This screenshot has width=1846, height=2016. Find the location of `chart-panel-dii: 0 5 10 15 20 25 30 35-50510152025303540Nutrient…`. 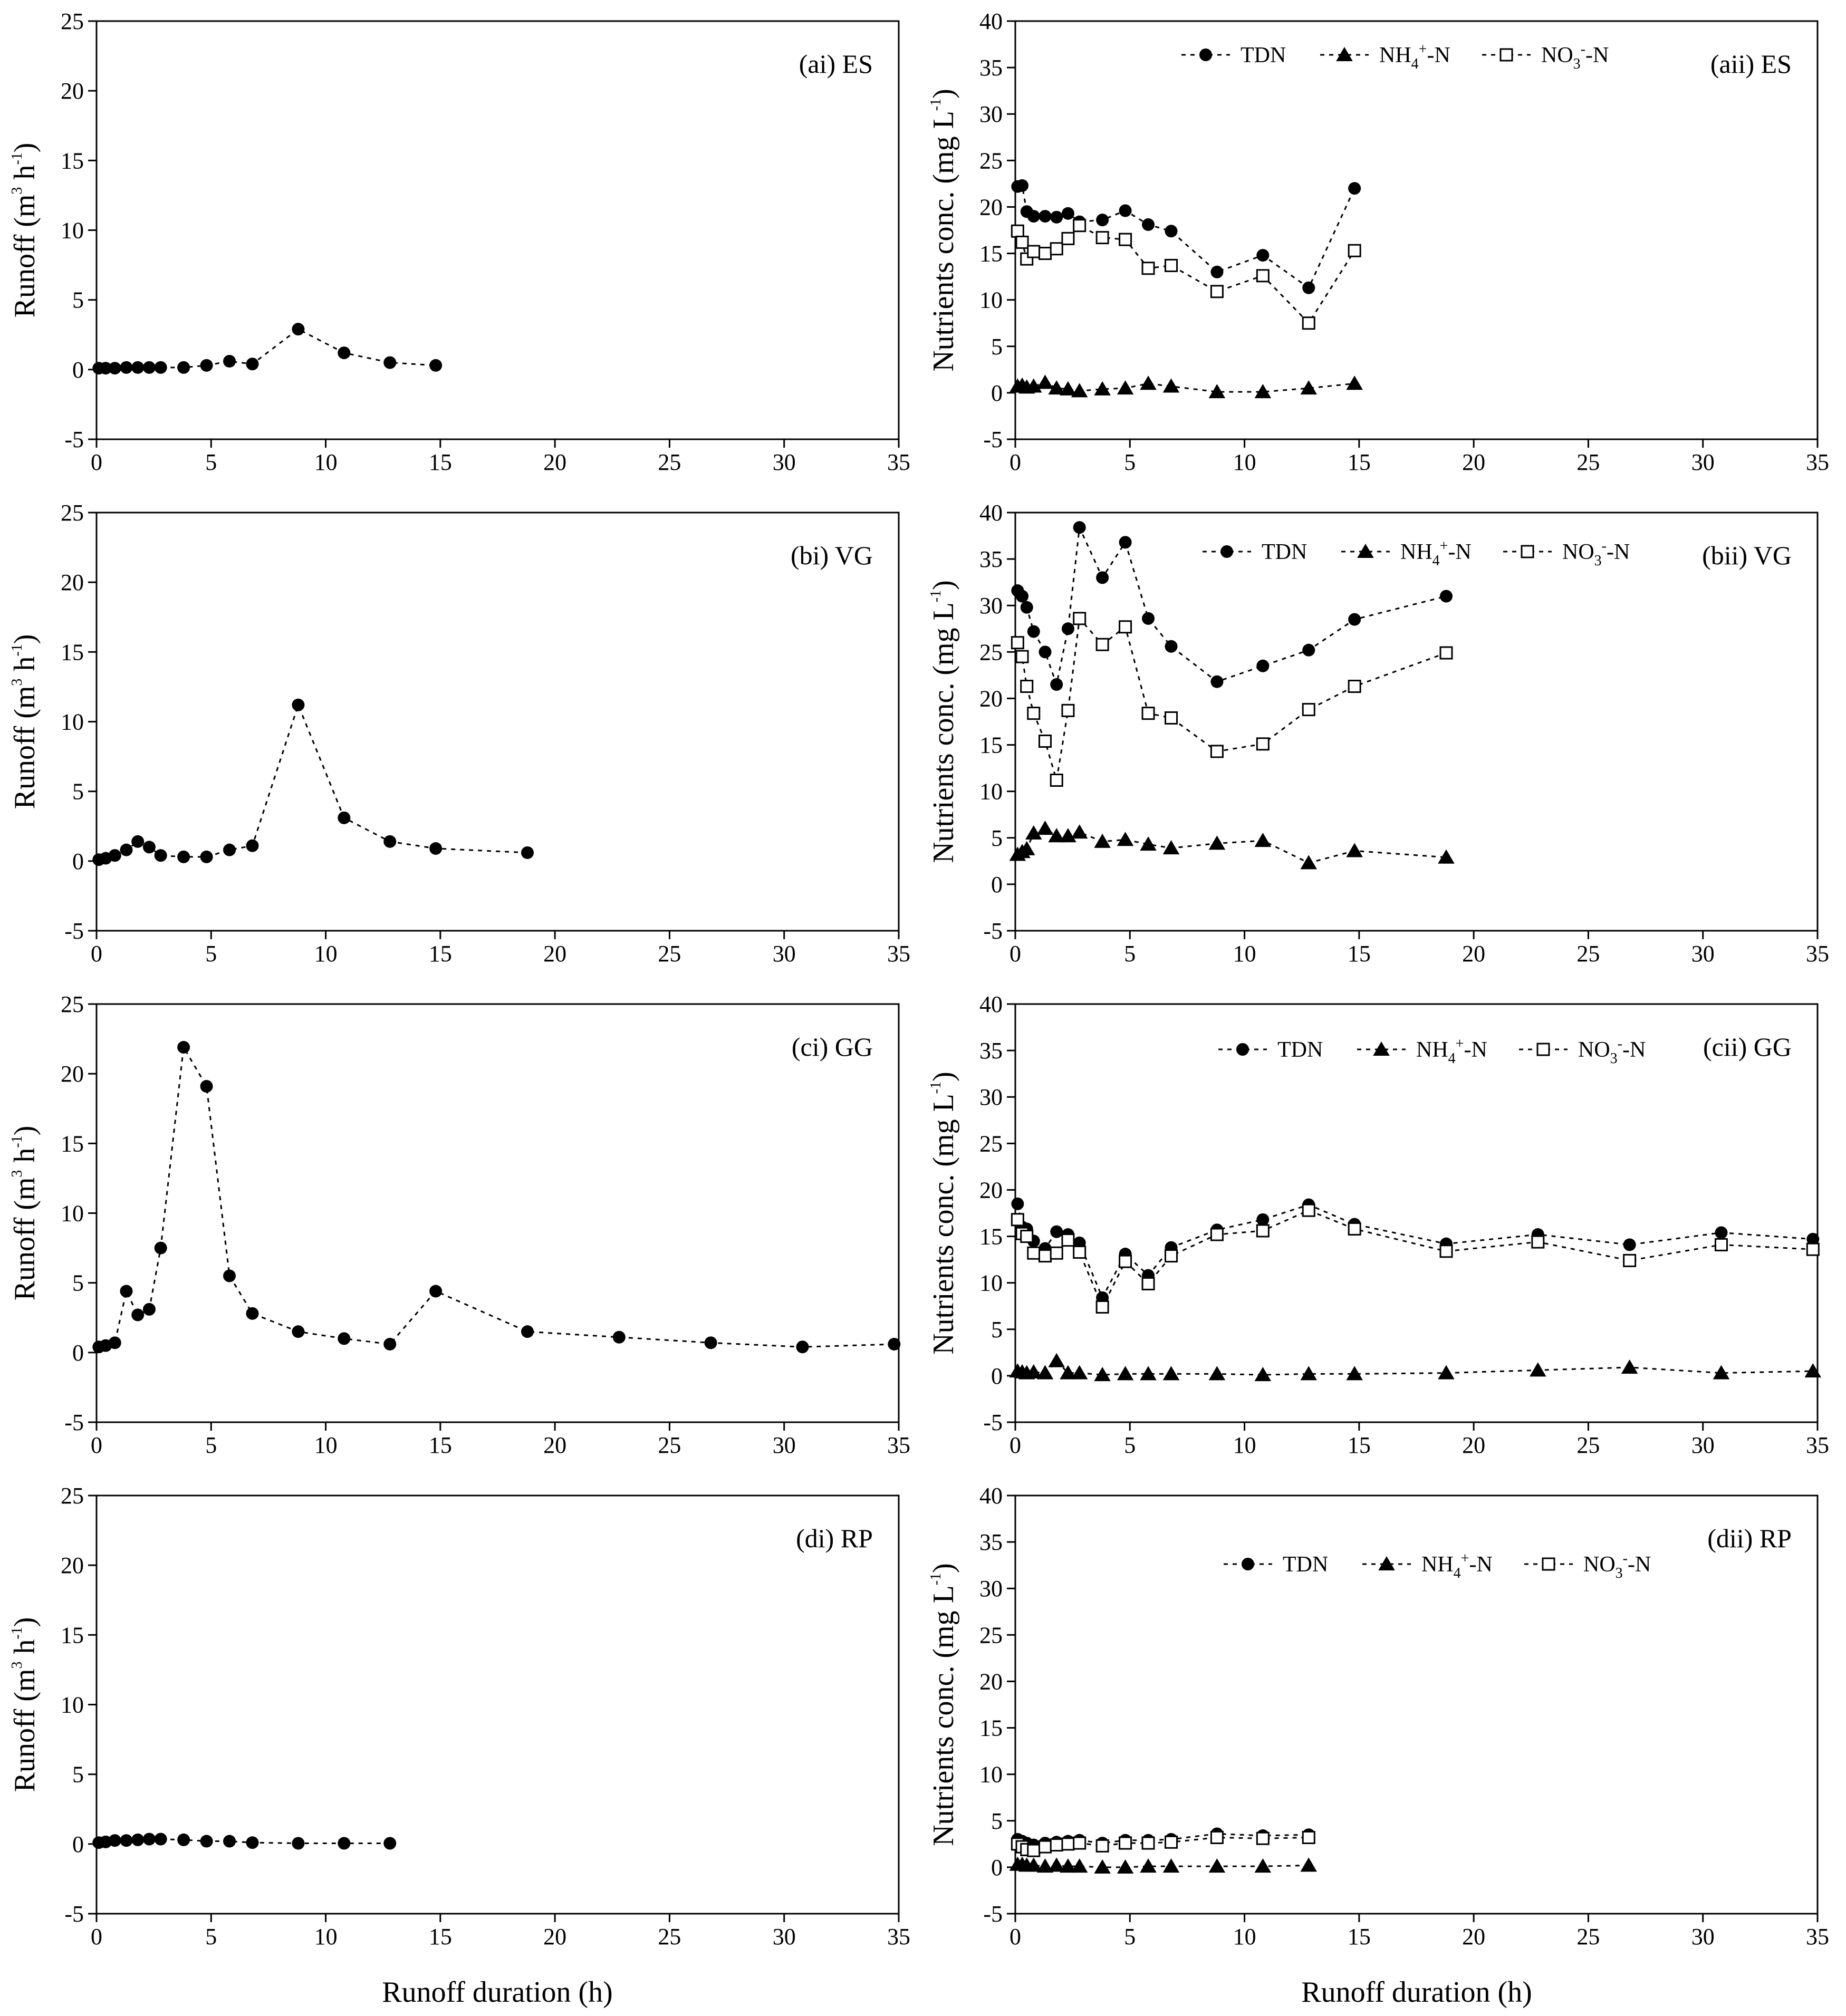

chart-panel-dii: 0 5 10 15 20 25 30 35-50510152025303540Nutrient… is located at coordinates (1378, 1717).